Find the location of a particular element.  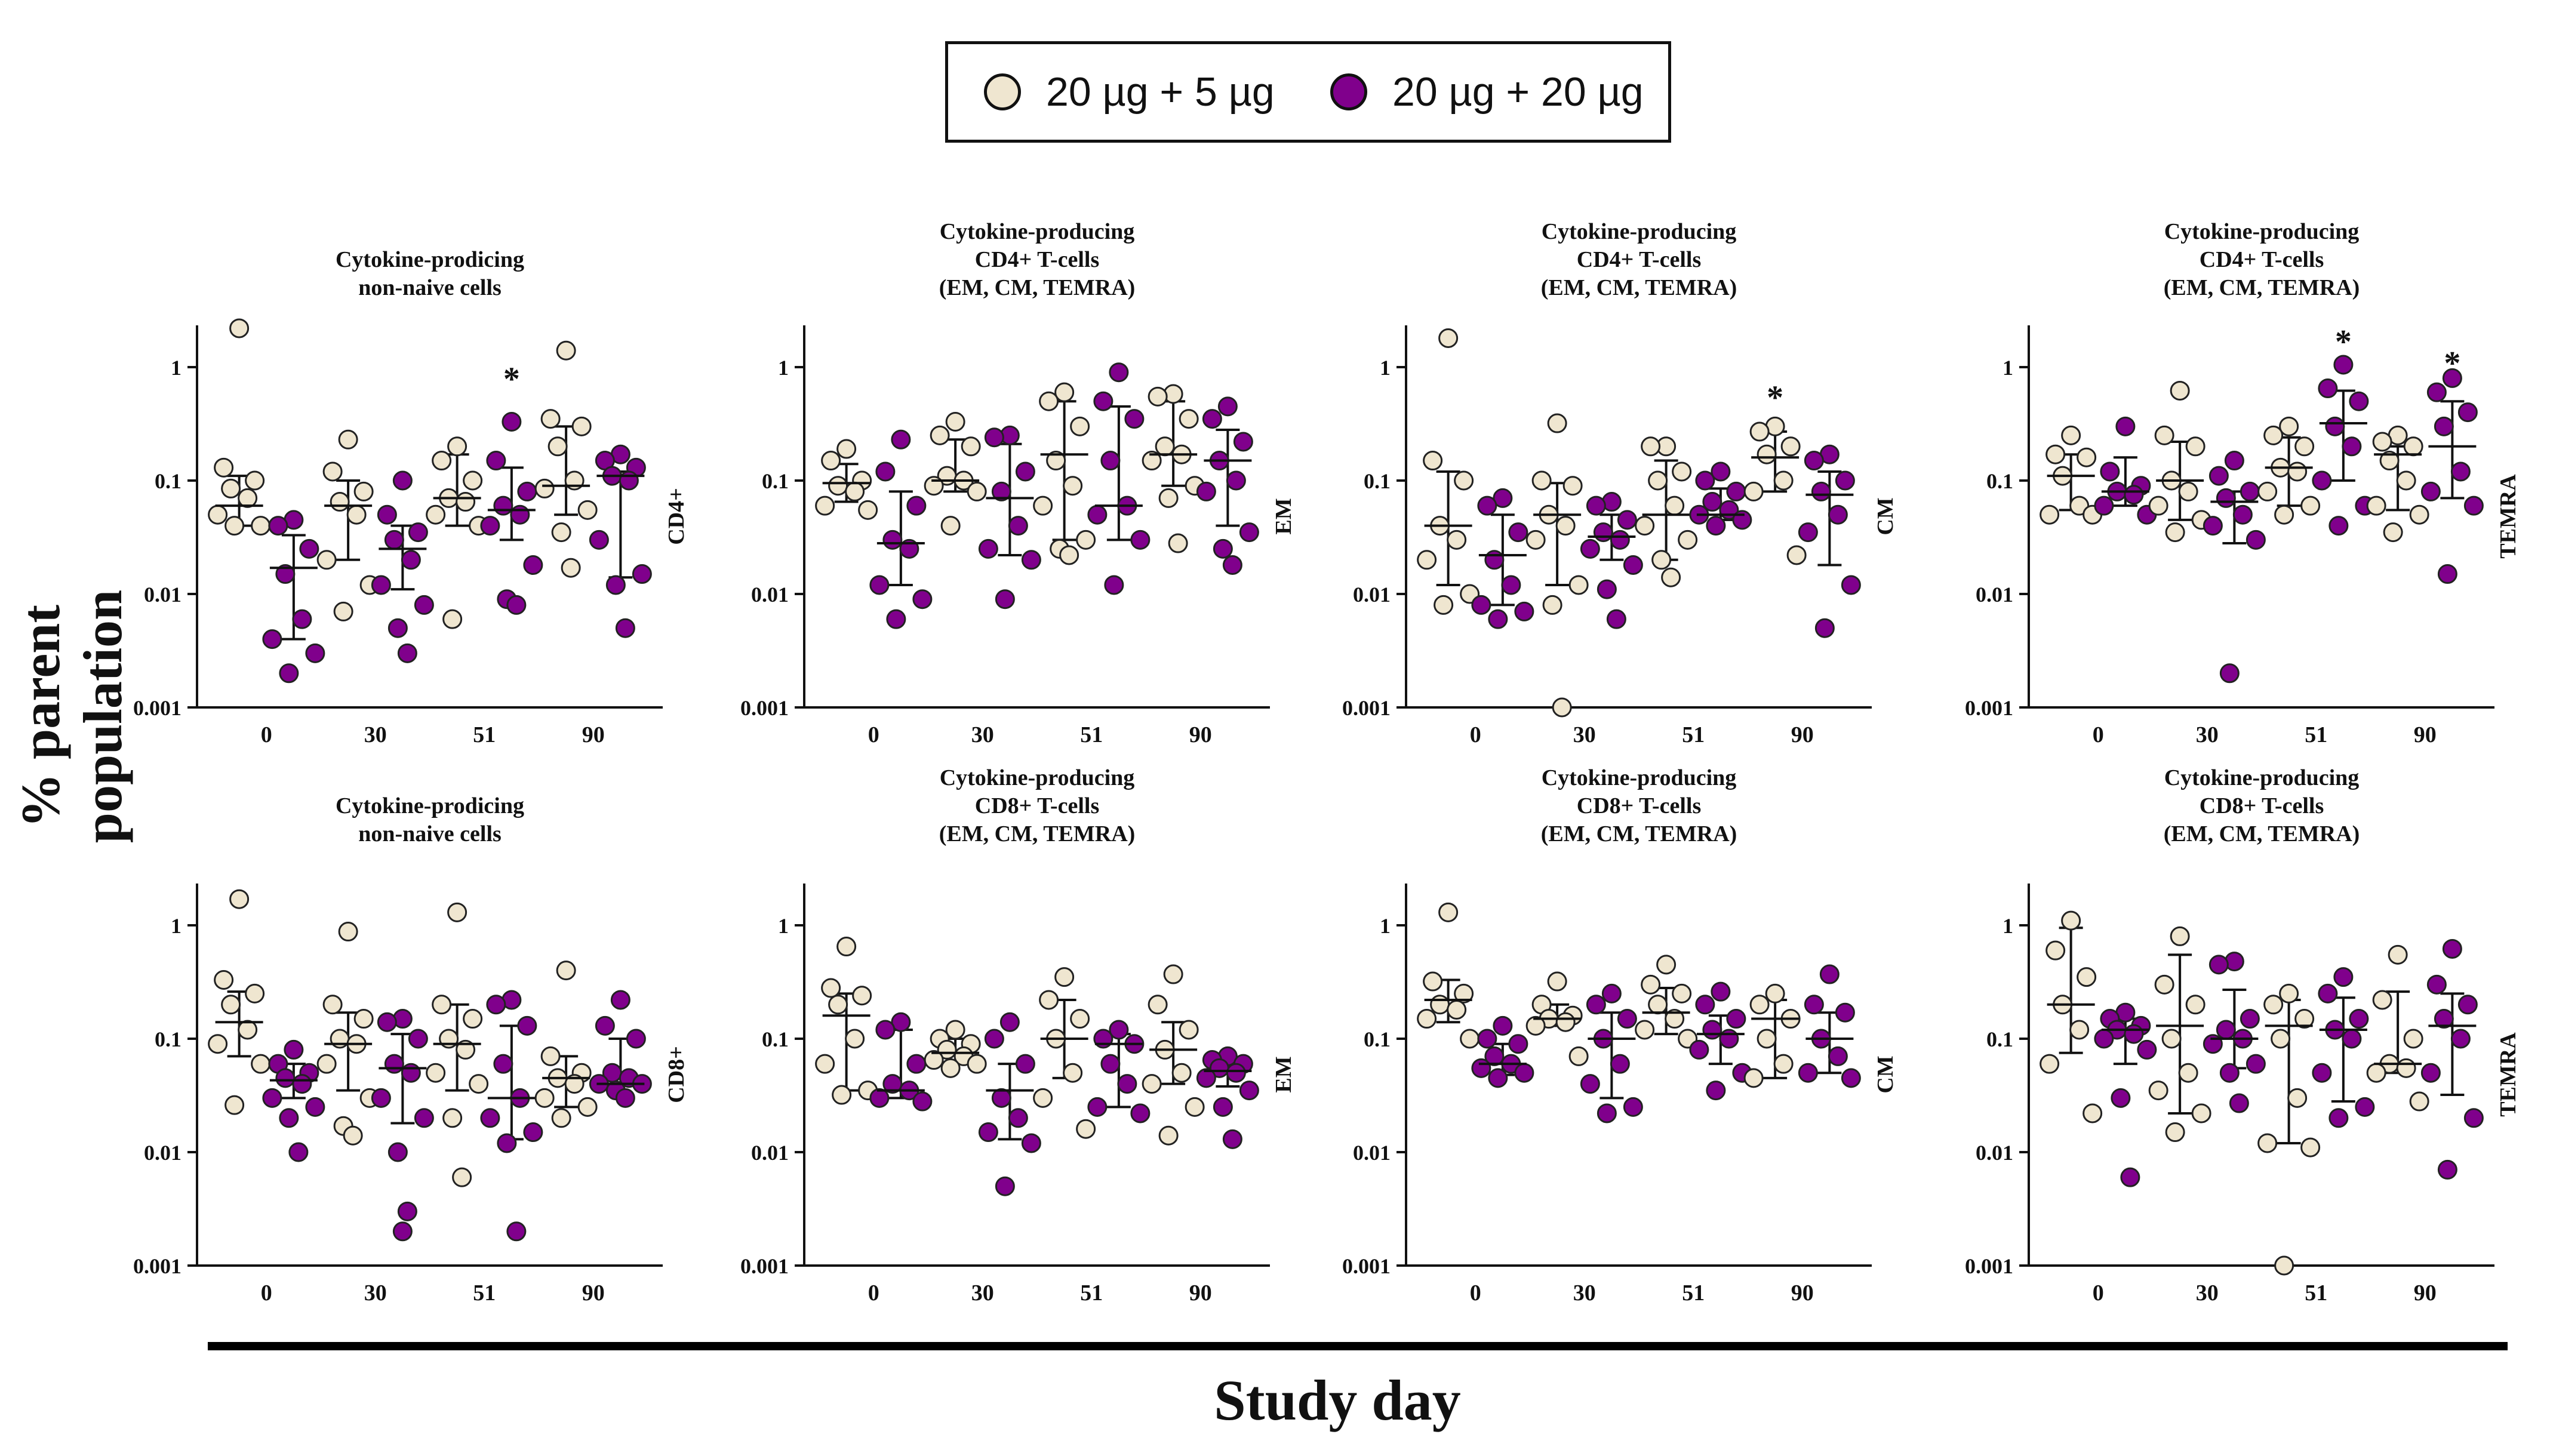

x-tick-label: 51 is located at coordinates (1091, 734).